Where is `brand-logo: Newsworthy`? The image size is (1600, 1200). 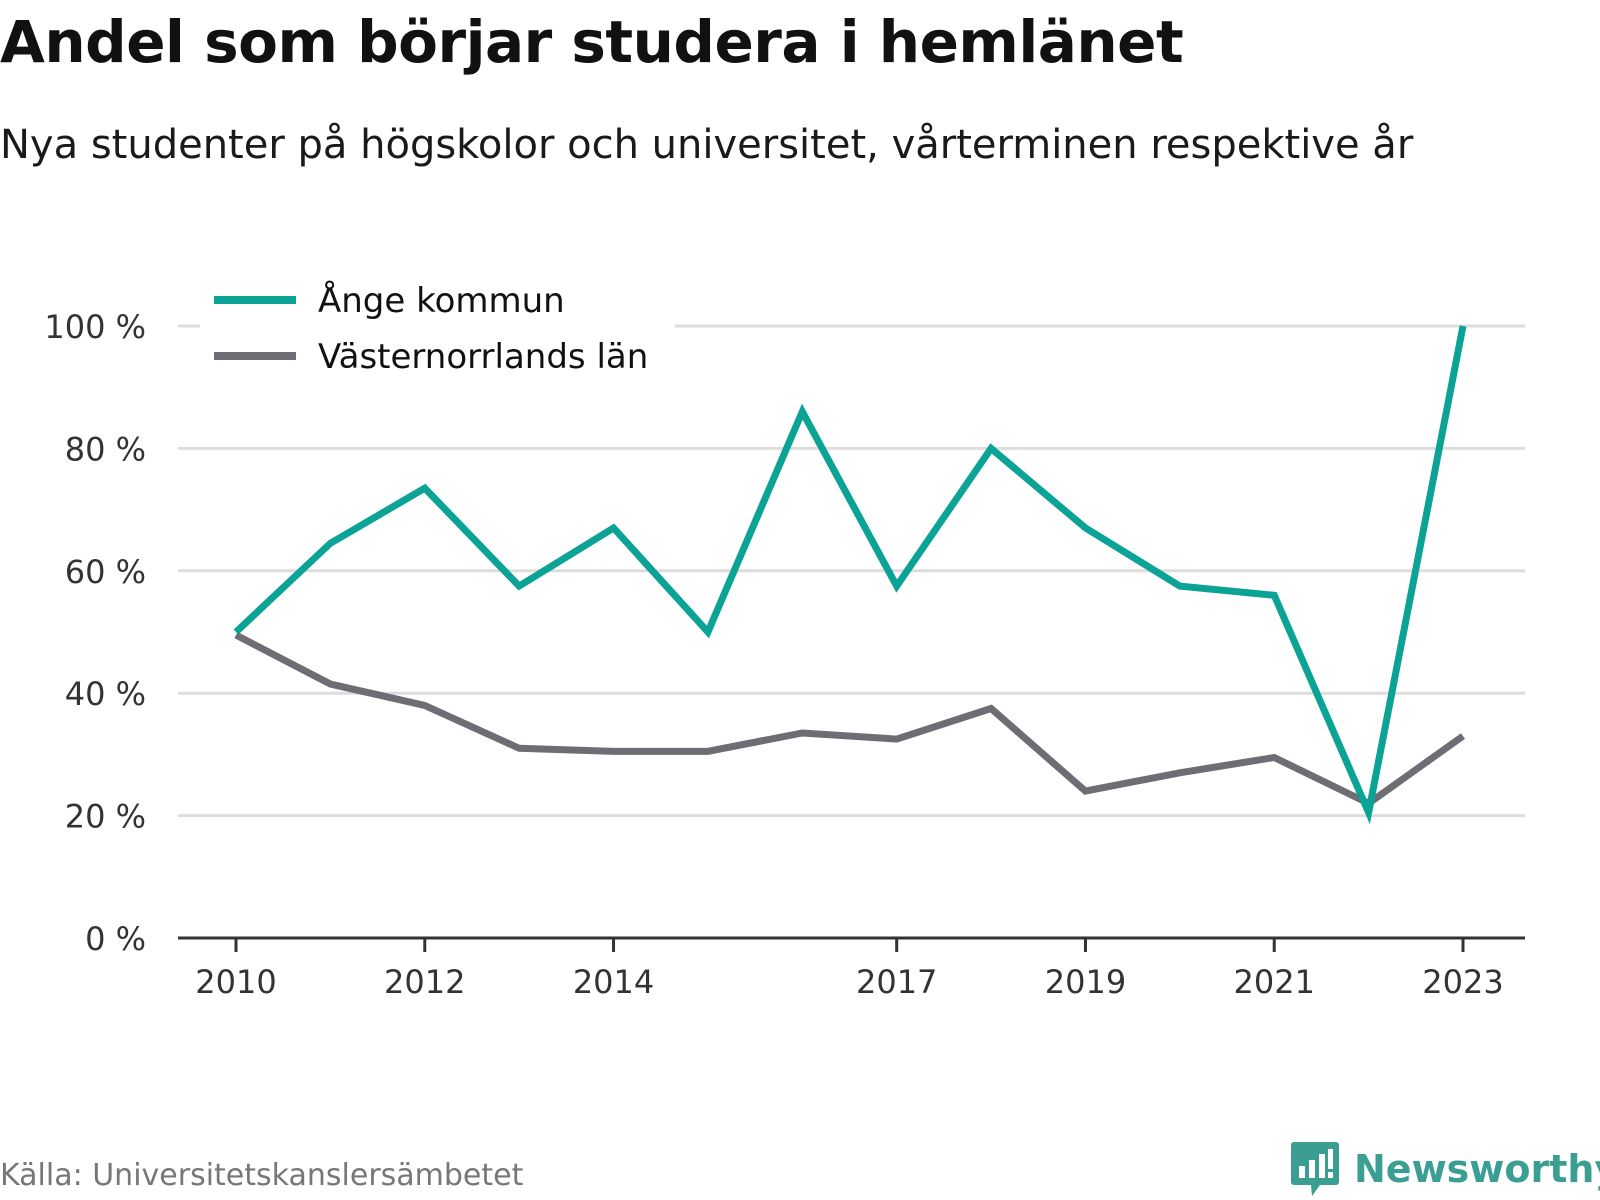 brand-logo: Newsworthy is located at coordinates (1445, 1169).